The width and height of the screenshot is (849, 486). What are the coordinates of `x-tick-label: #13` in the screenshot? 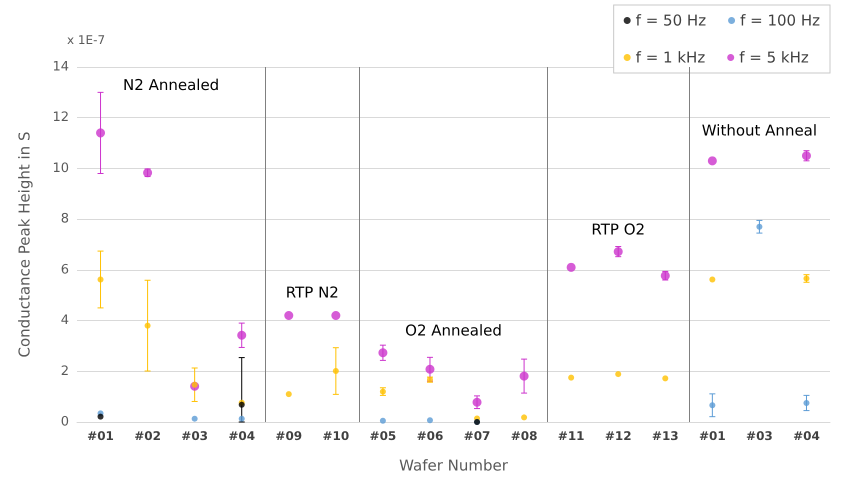 It's located at (665, 436).